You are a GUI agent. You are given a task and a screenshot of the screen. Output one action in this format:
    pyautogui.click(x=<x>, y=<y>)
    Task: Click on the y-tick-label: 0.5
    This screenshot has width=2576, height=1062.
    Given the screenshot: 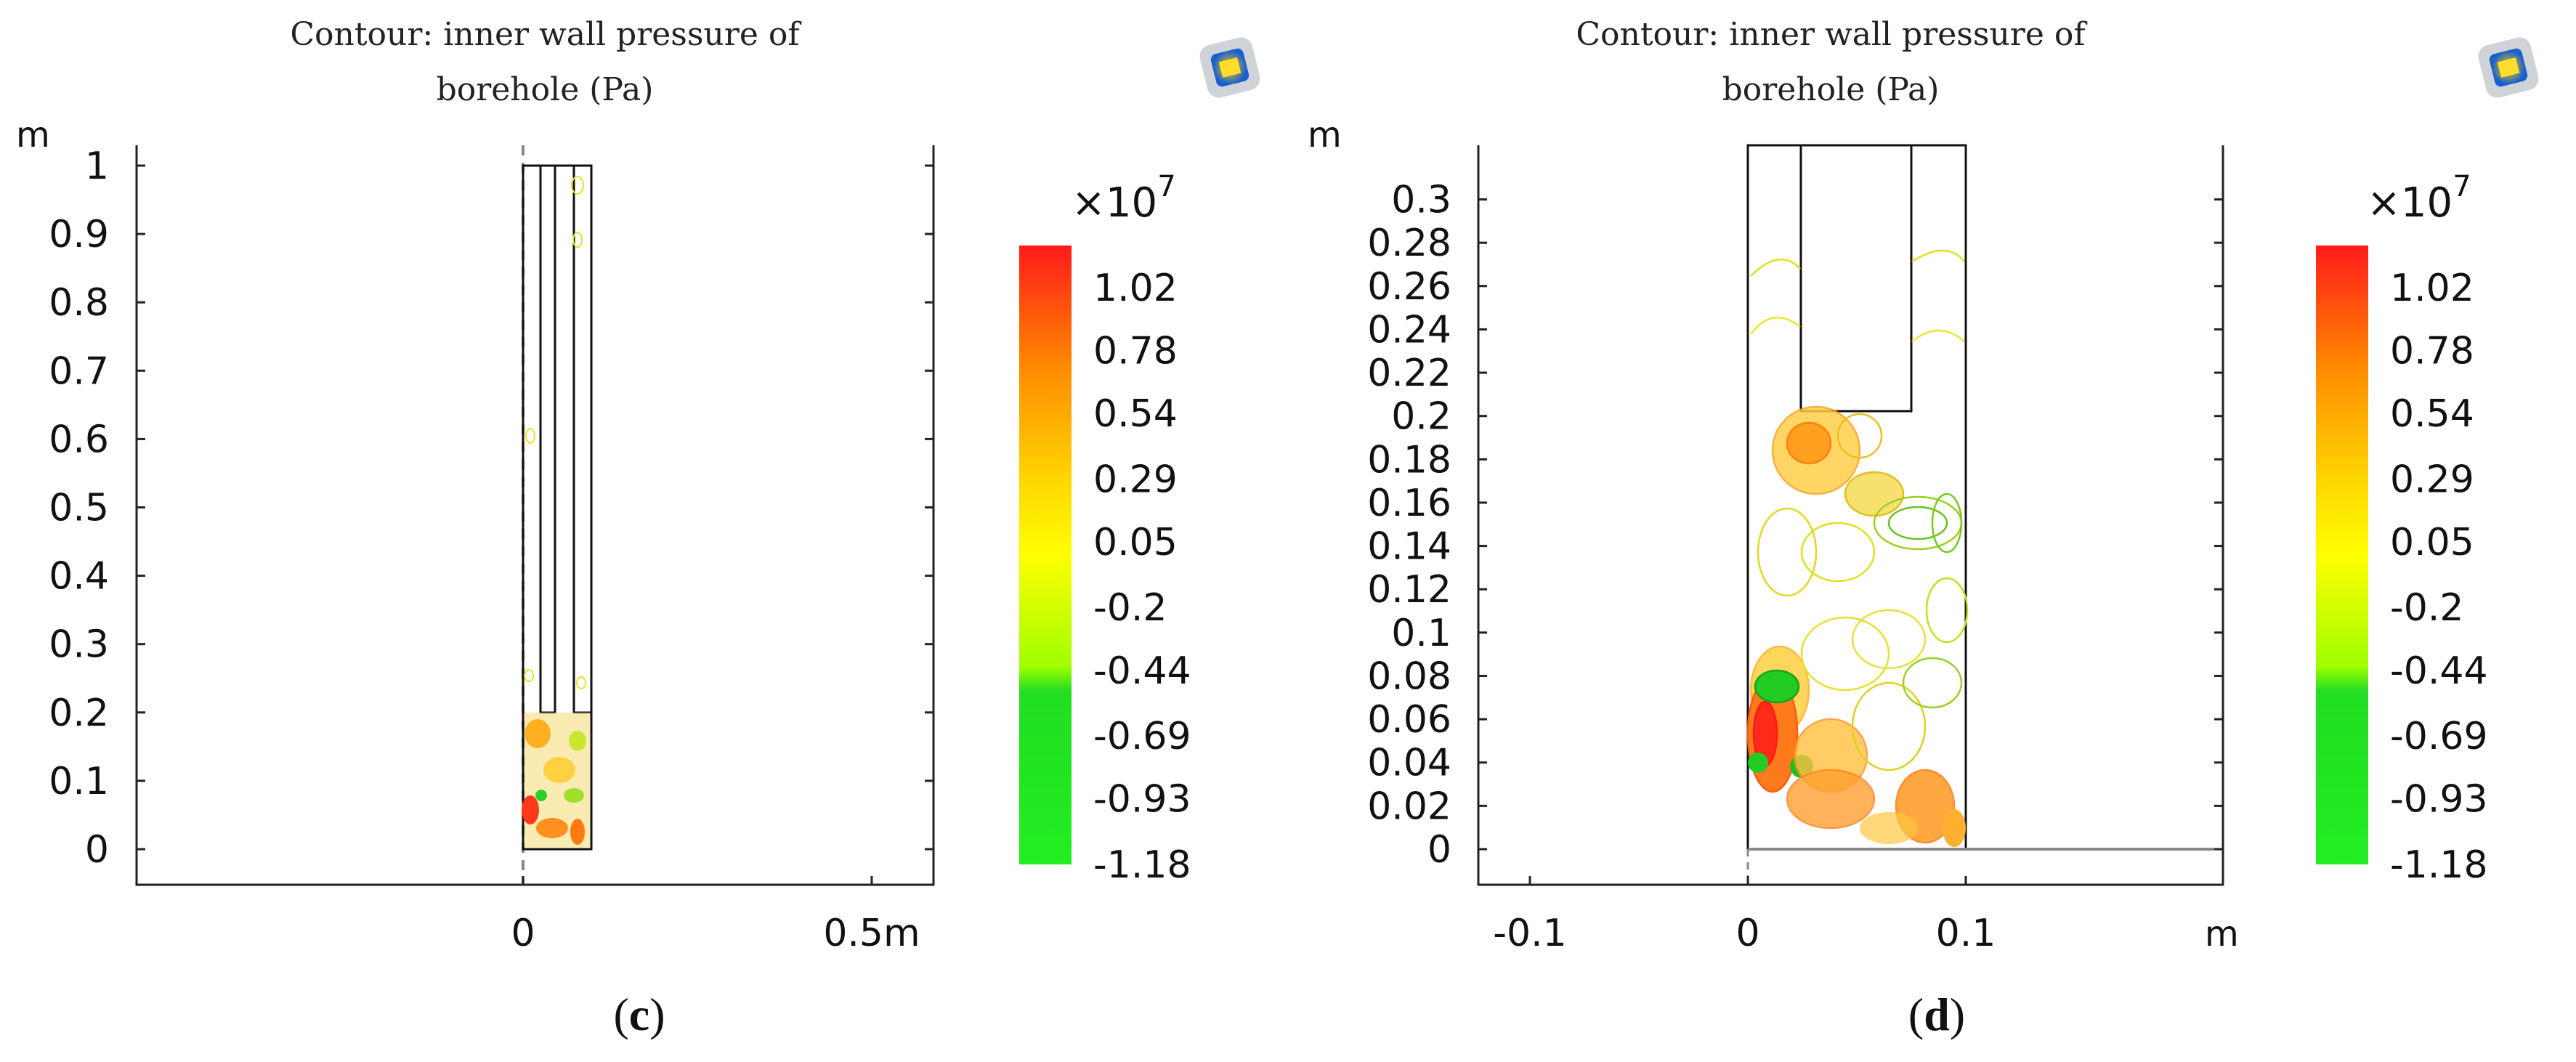 What is the action you would take?
    pyautogui.click(x=79, y=508)
    